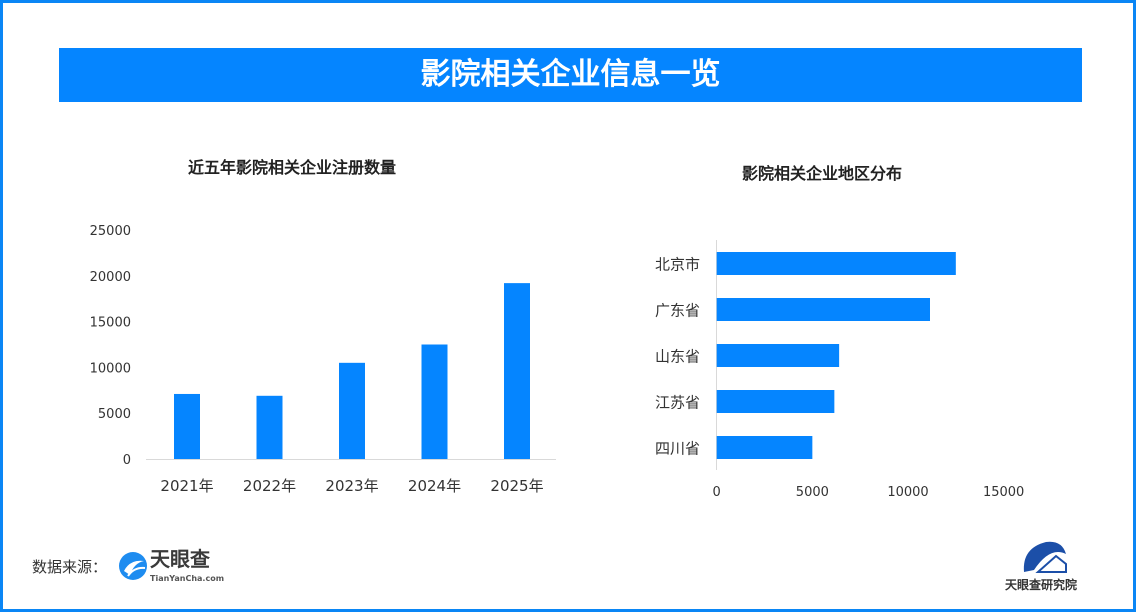 Image resolution: width=1136 pixels, height=612 pixels. What do you see at coordinates (110, 368) in the screenshot?
I see `y-tick-label: 10000` at bounding box center [110, 368].